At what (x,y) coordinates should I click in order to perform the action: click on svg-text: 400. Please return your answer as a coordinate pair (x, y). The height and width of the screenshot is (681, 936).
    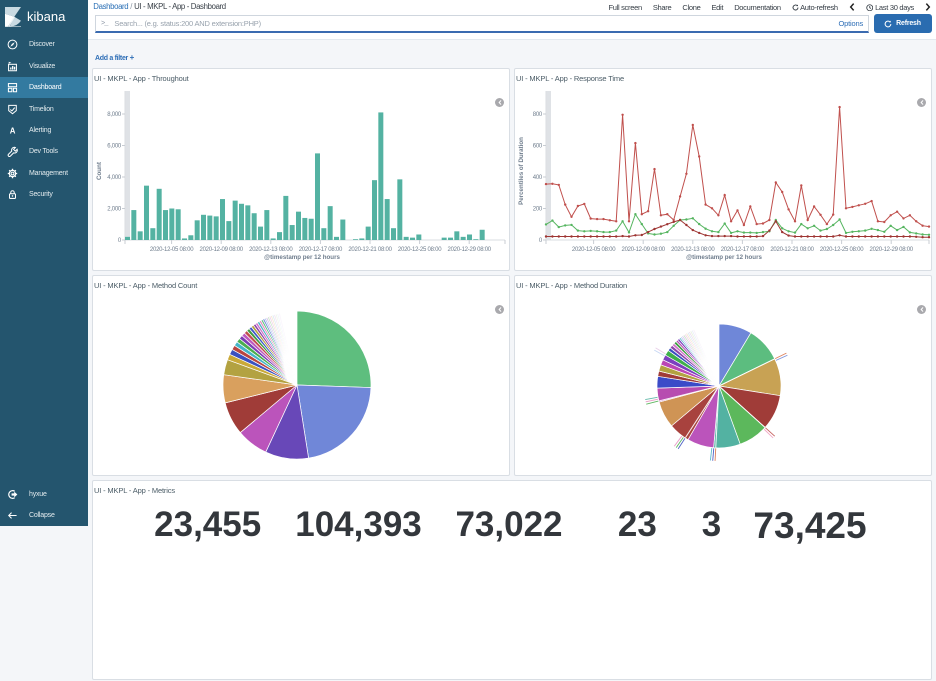
    Looking at the image, I should click on (538, 178).